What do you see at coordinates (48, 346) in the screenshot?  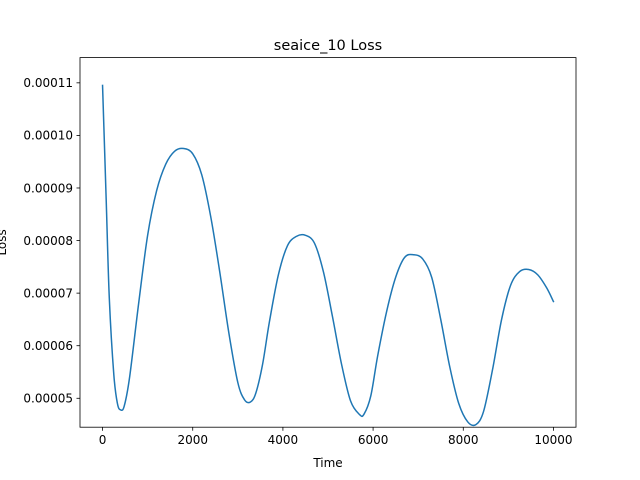 I see `y-tick-label: 0.00006` at bounding box center [48, 346].